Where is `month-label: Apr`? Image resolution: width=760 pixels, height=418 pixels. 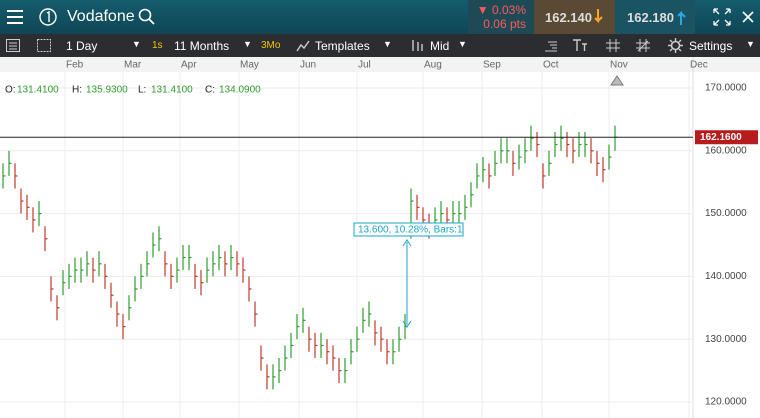 month-label: Apr is located at coordinates (189, 65).